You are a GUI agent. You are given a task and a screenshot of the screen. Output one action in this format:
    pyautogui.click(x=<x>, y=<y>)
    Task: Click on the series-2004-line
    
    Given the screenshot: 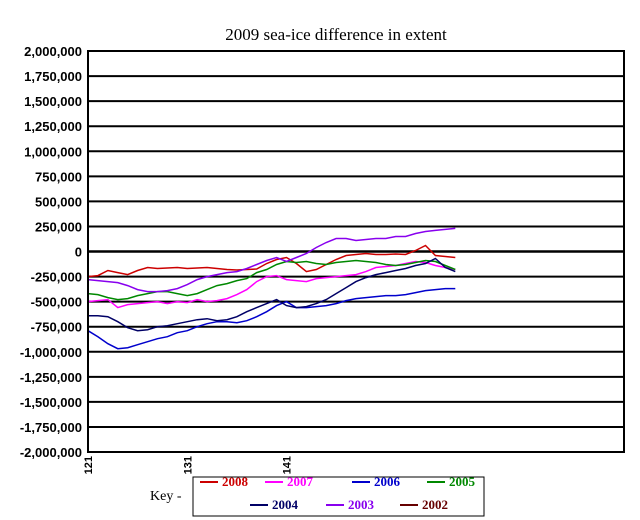 What is the action you would take?
    pyautogui.click(x=272, y=294)
    